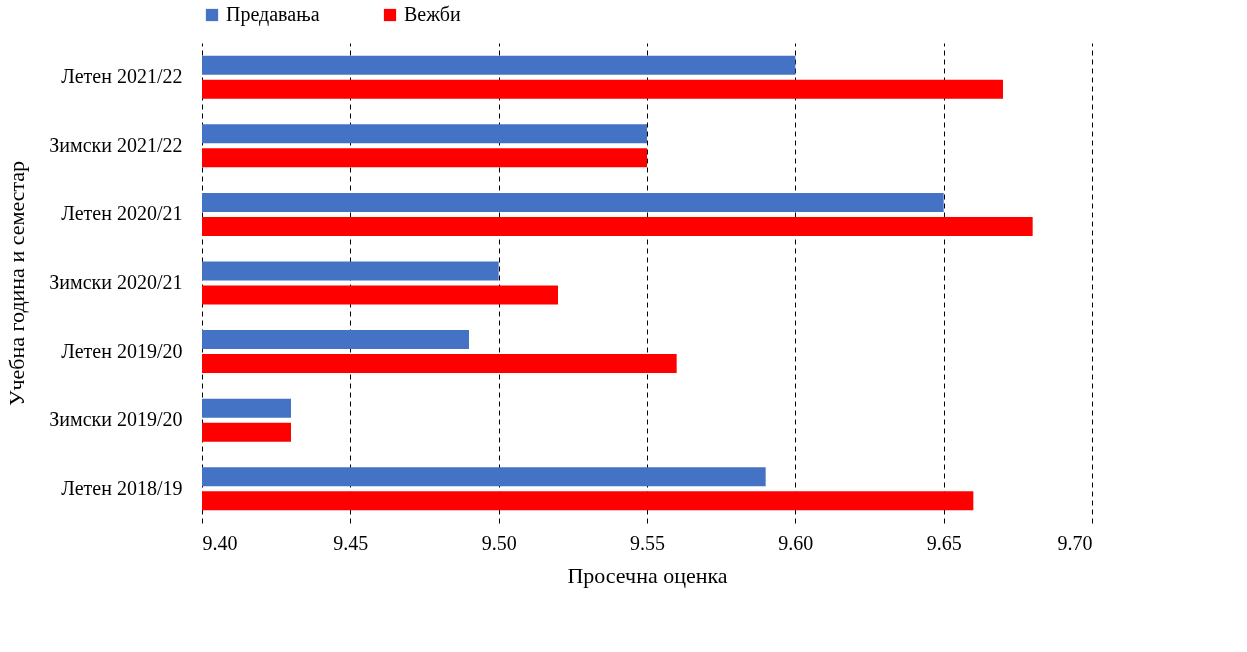  What do you see at coordinates (116, 144) in the screenshot?
I see `y-tick-label: Зимски 2021/22` at bounding box center [116, 144].